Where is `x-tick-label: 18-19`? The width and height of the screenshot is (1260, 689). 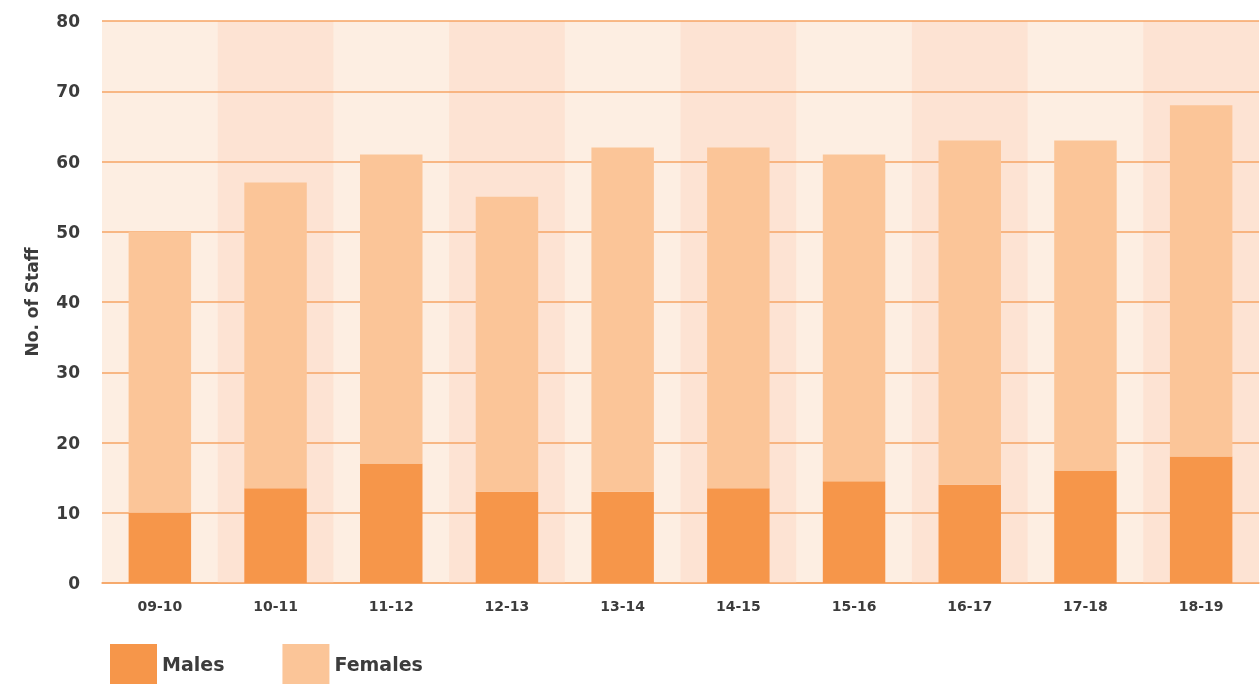 x-tick-label: 18-19 is located at coordinates (1201, 606).